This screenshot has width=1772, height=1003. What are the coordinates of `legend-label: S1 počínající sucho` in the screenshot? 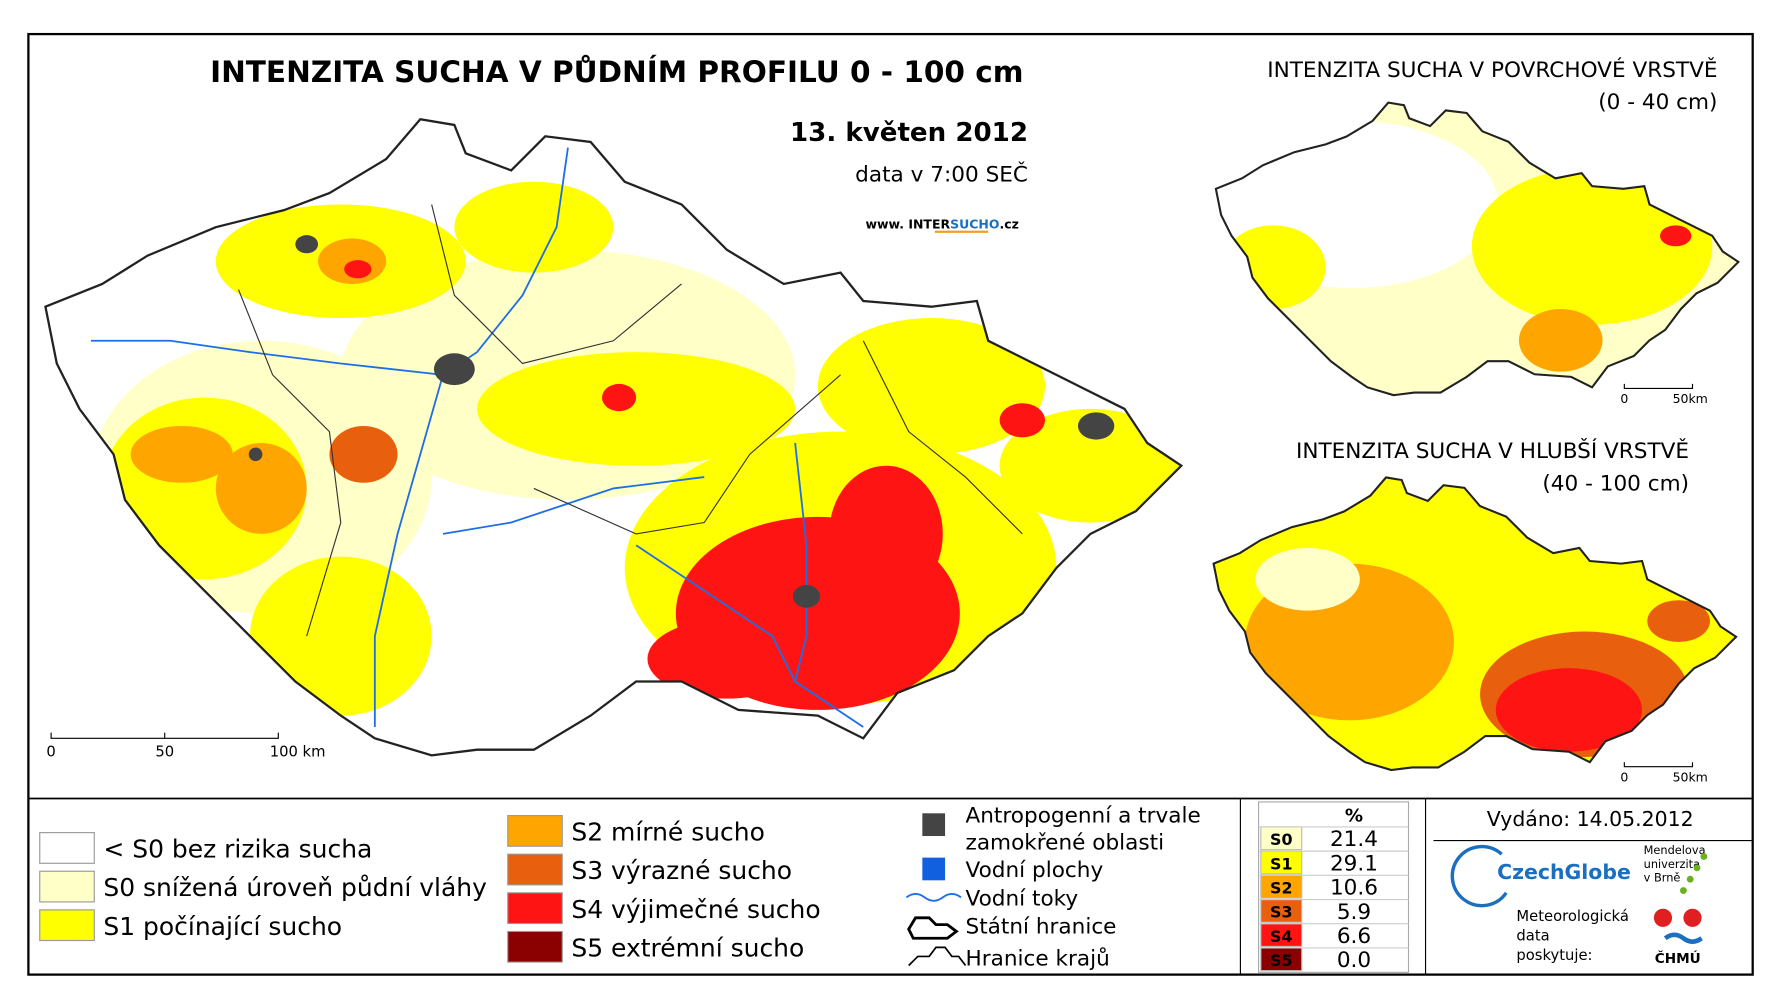 It's located at (222, 926).